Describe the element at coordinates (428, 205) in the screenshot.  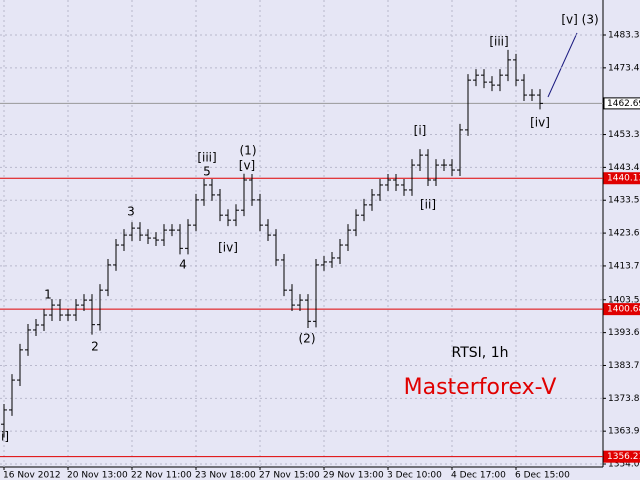
I see `wave-label: [ii]` at that location.